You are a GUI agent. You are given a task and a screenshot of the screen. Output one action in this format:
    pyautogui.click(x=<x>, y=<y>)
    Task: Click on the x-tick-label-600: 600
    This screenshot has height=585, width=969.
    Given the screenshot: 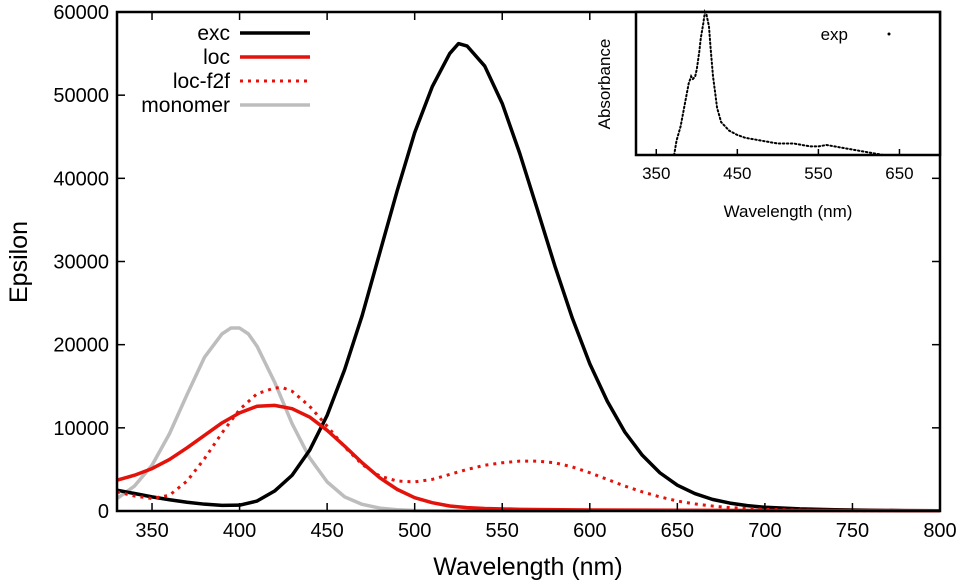 What is the action you would take?
    pyautogui.click(x=589, y=531)
    